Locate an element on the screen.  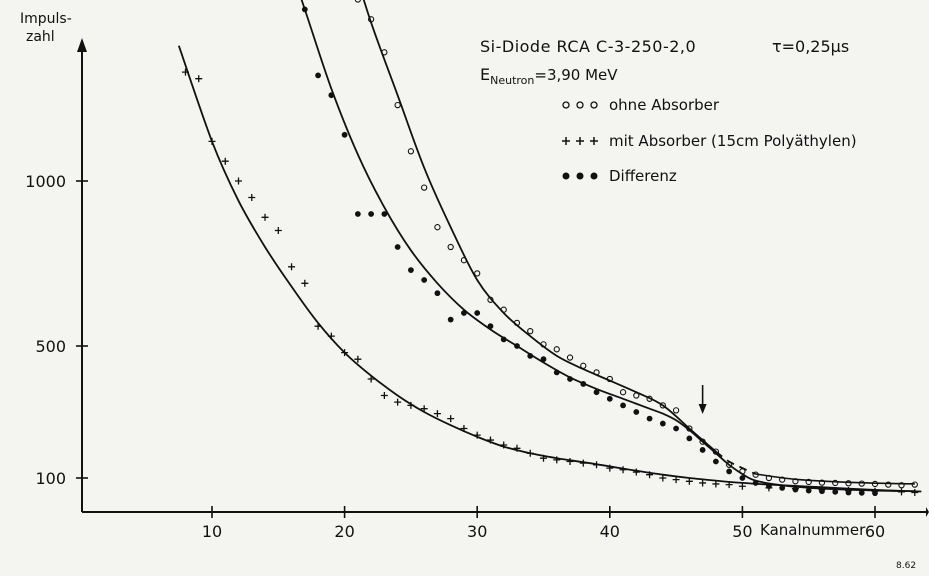
legend-plus is located at coordinates (594, 141).